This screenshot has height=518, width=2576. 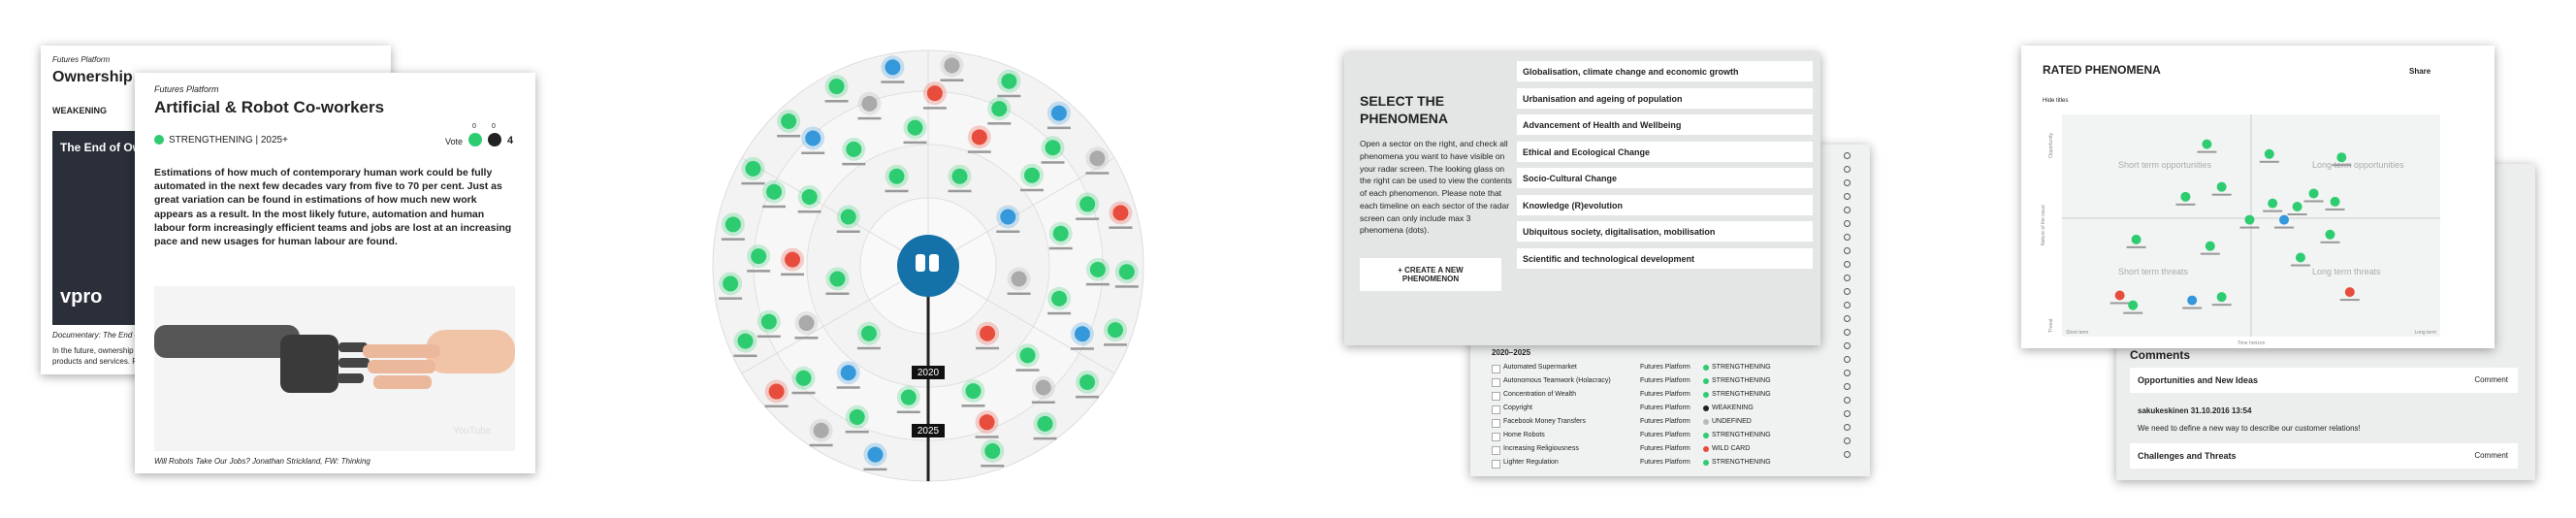 What do you see at coordinates (475, 139) in the screenshot?
I see `vote-up` at bounding box center [475, 139].